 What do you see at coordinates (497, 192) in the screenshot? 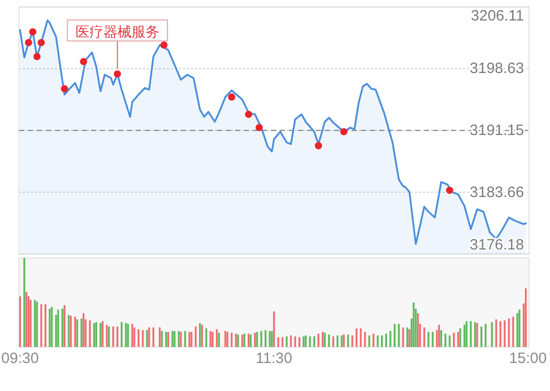
I see `y-tick-label: 3183.66` at bounding box center [497, 192].